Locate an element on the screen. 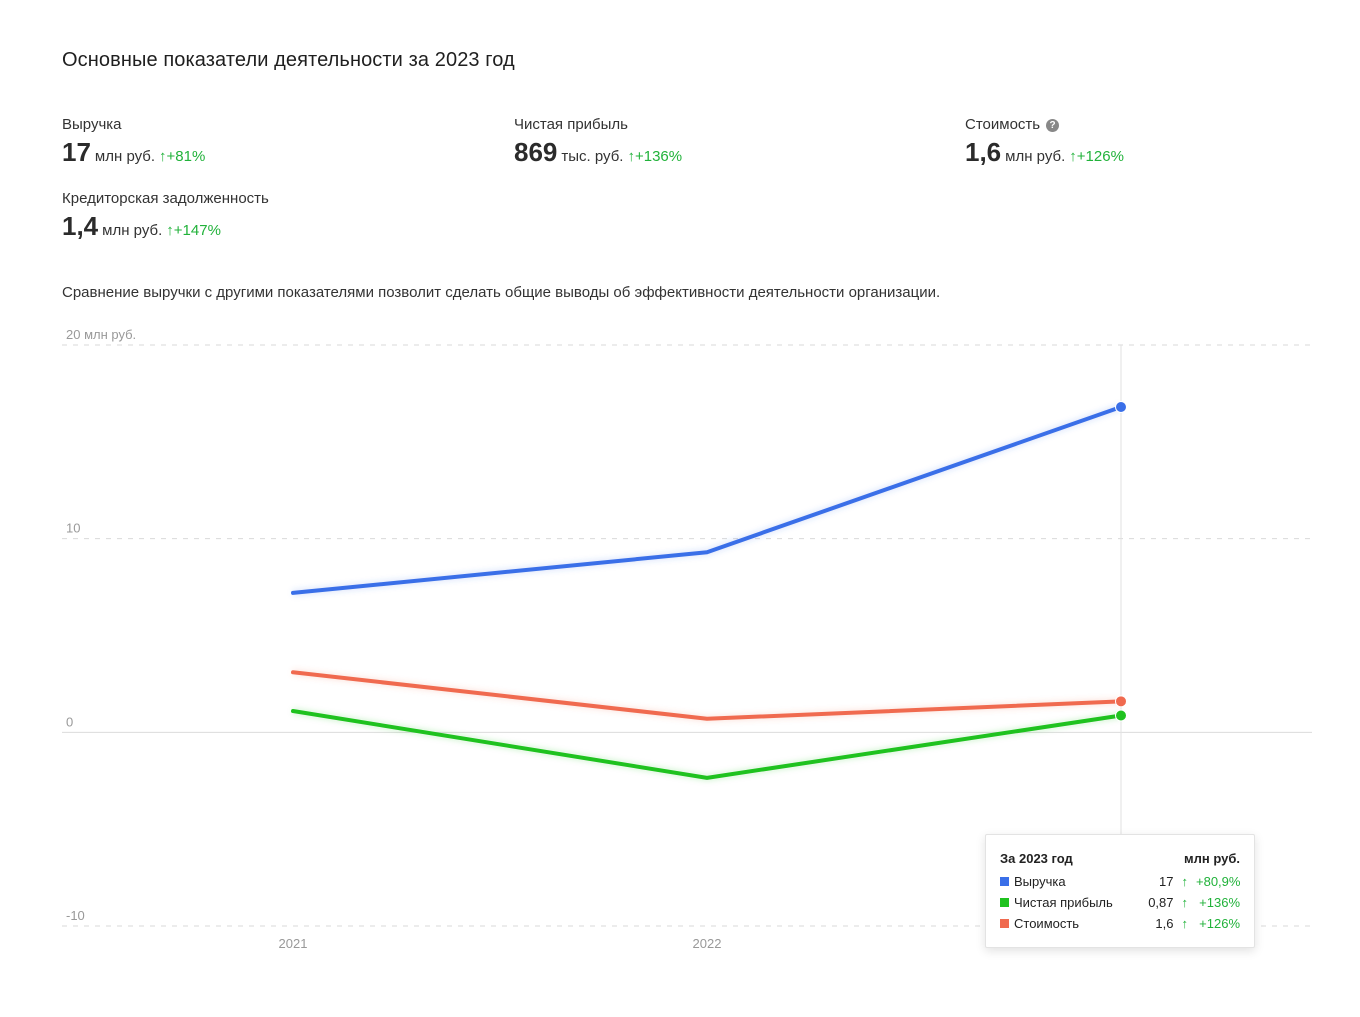  metric-value: 869 is located at coordinates (536, 152).